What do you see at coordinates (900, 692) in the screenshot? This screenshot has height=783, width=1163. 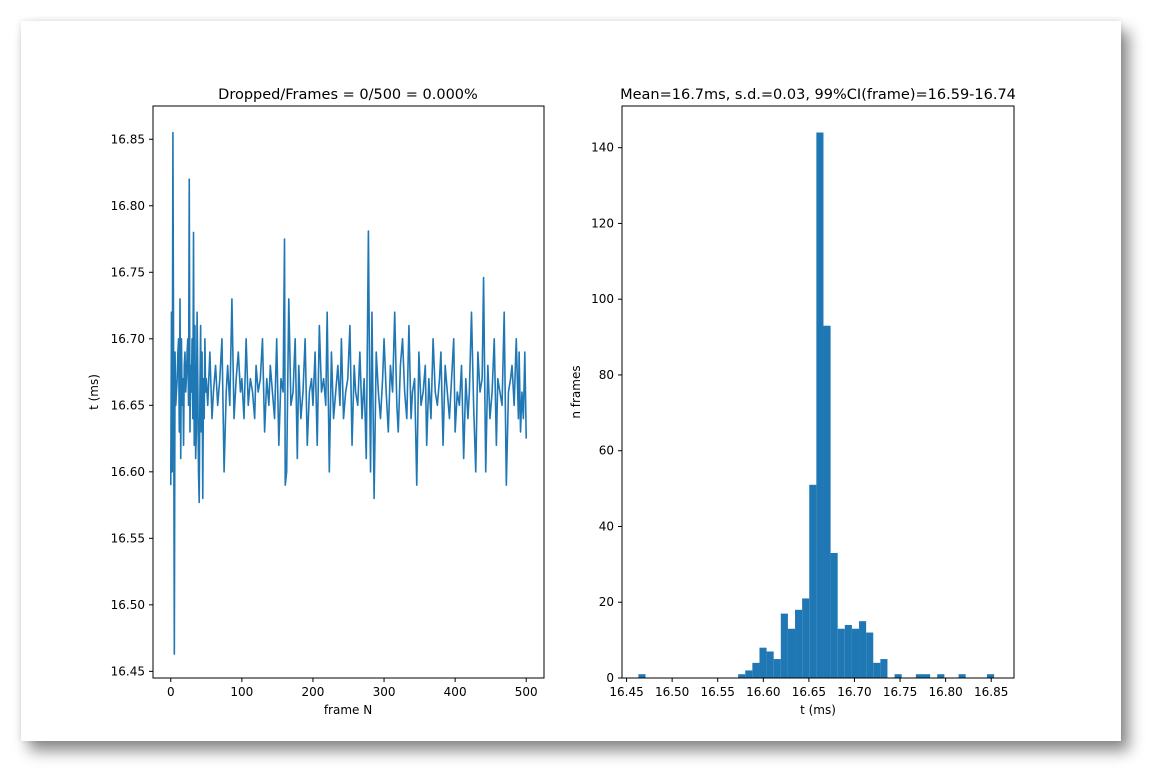 I see `right-x-tick-label: 16.75` at bounding box center [900, 692].